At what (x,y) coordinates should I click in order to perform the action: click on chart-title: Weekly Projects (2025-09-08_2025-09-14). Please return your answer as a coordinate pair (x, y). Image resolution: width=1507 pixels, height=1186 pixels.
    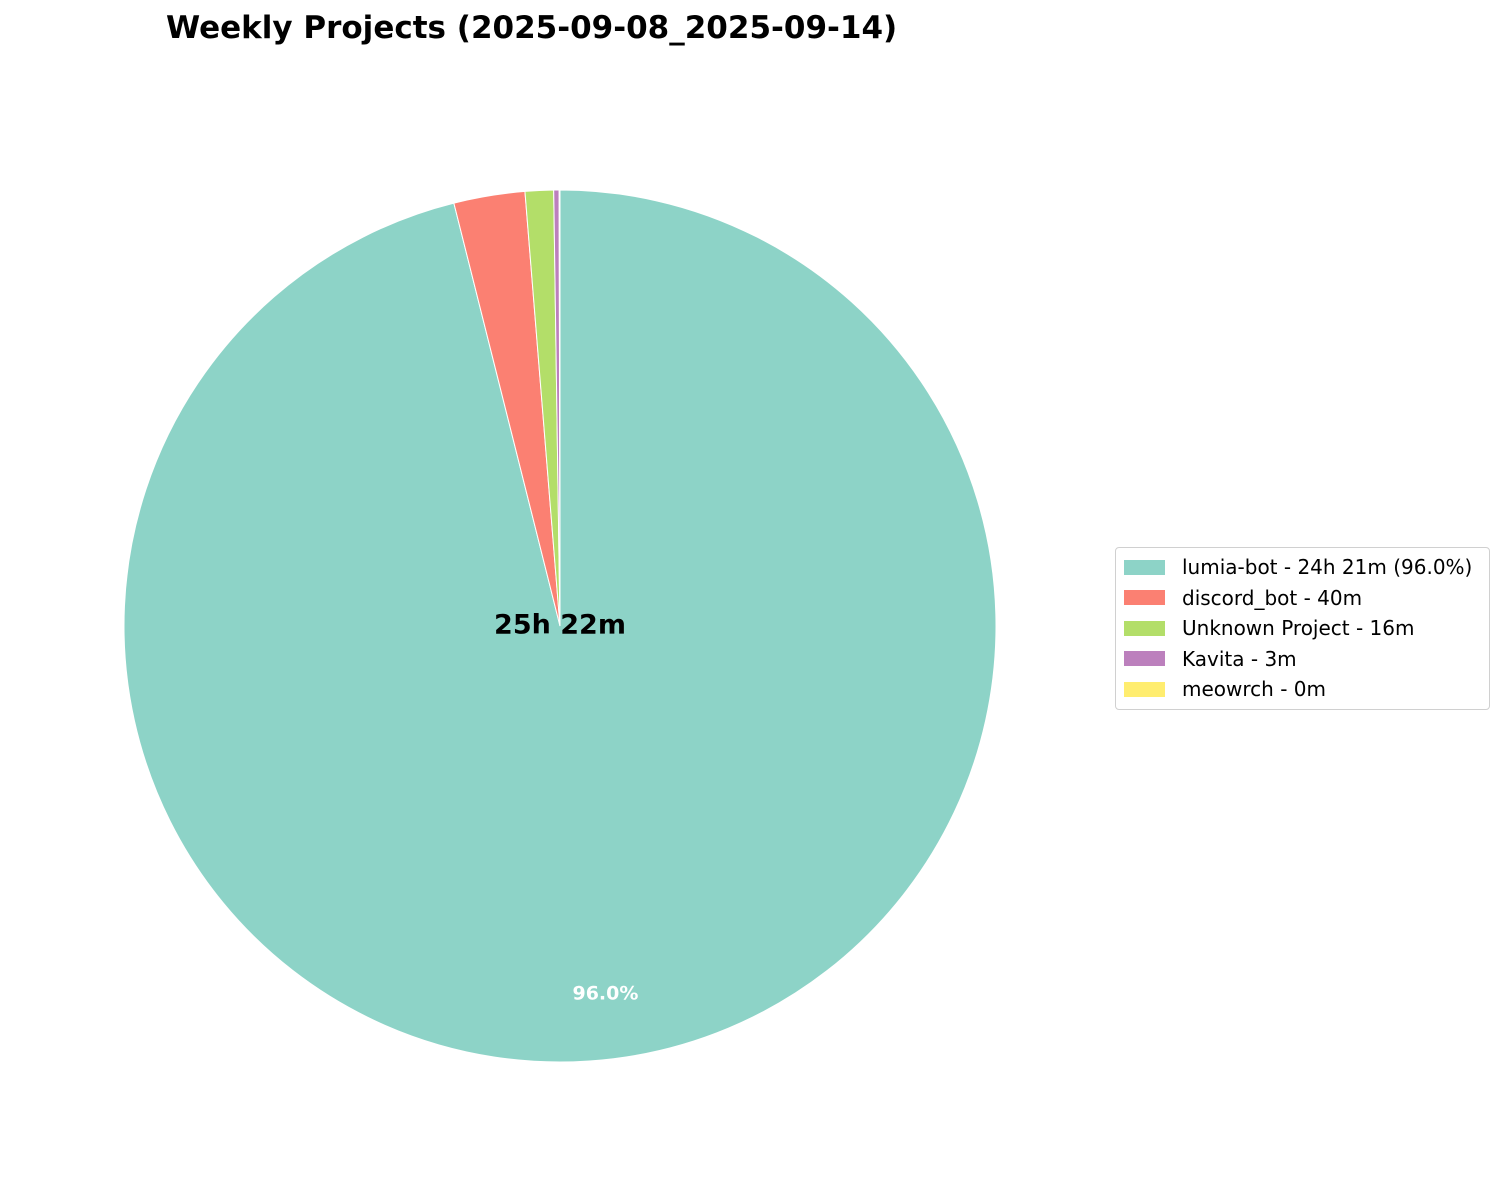
    Looking at the image, I should click on (532, 28).